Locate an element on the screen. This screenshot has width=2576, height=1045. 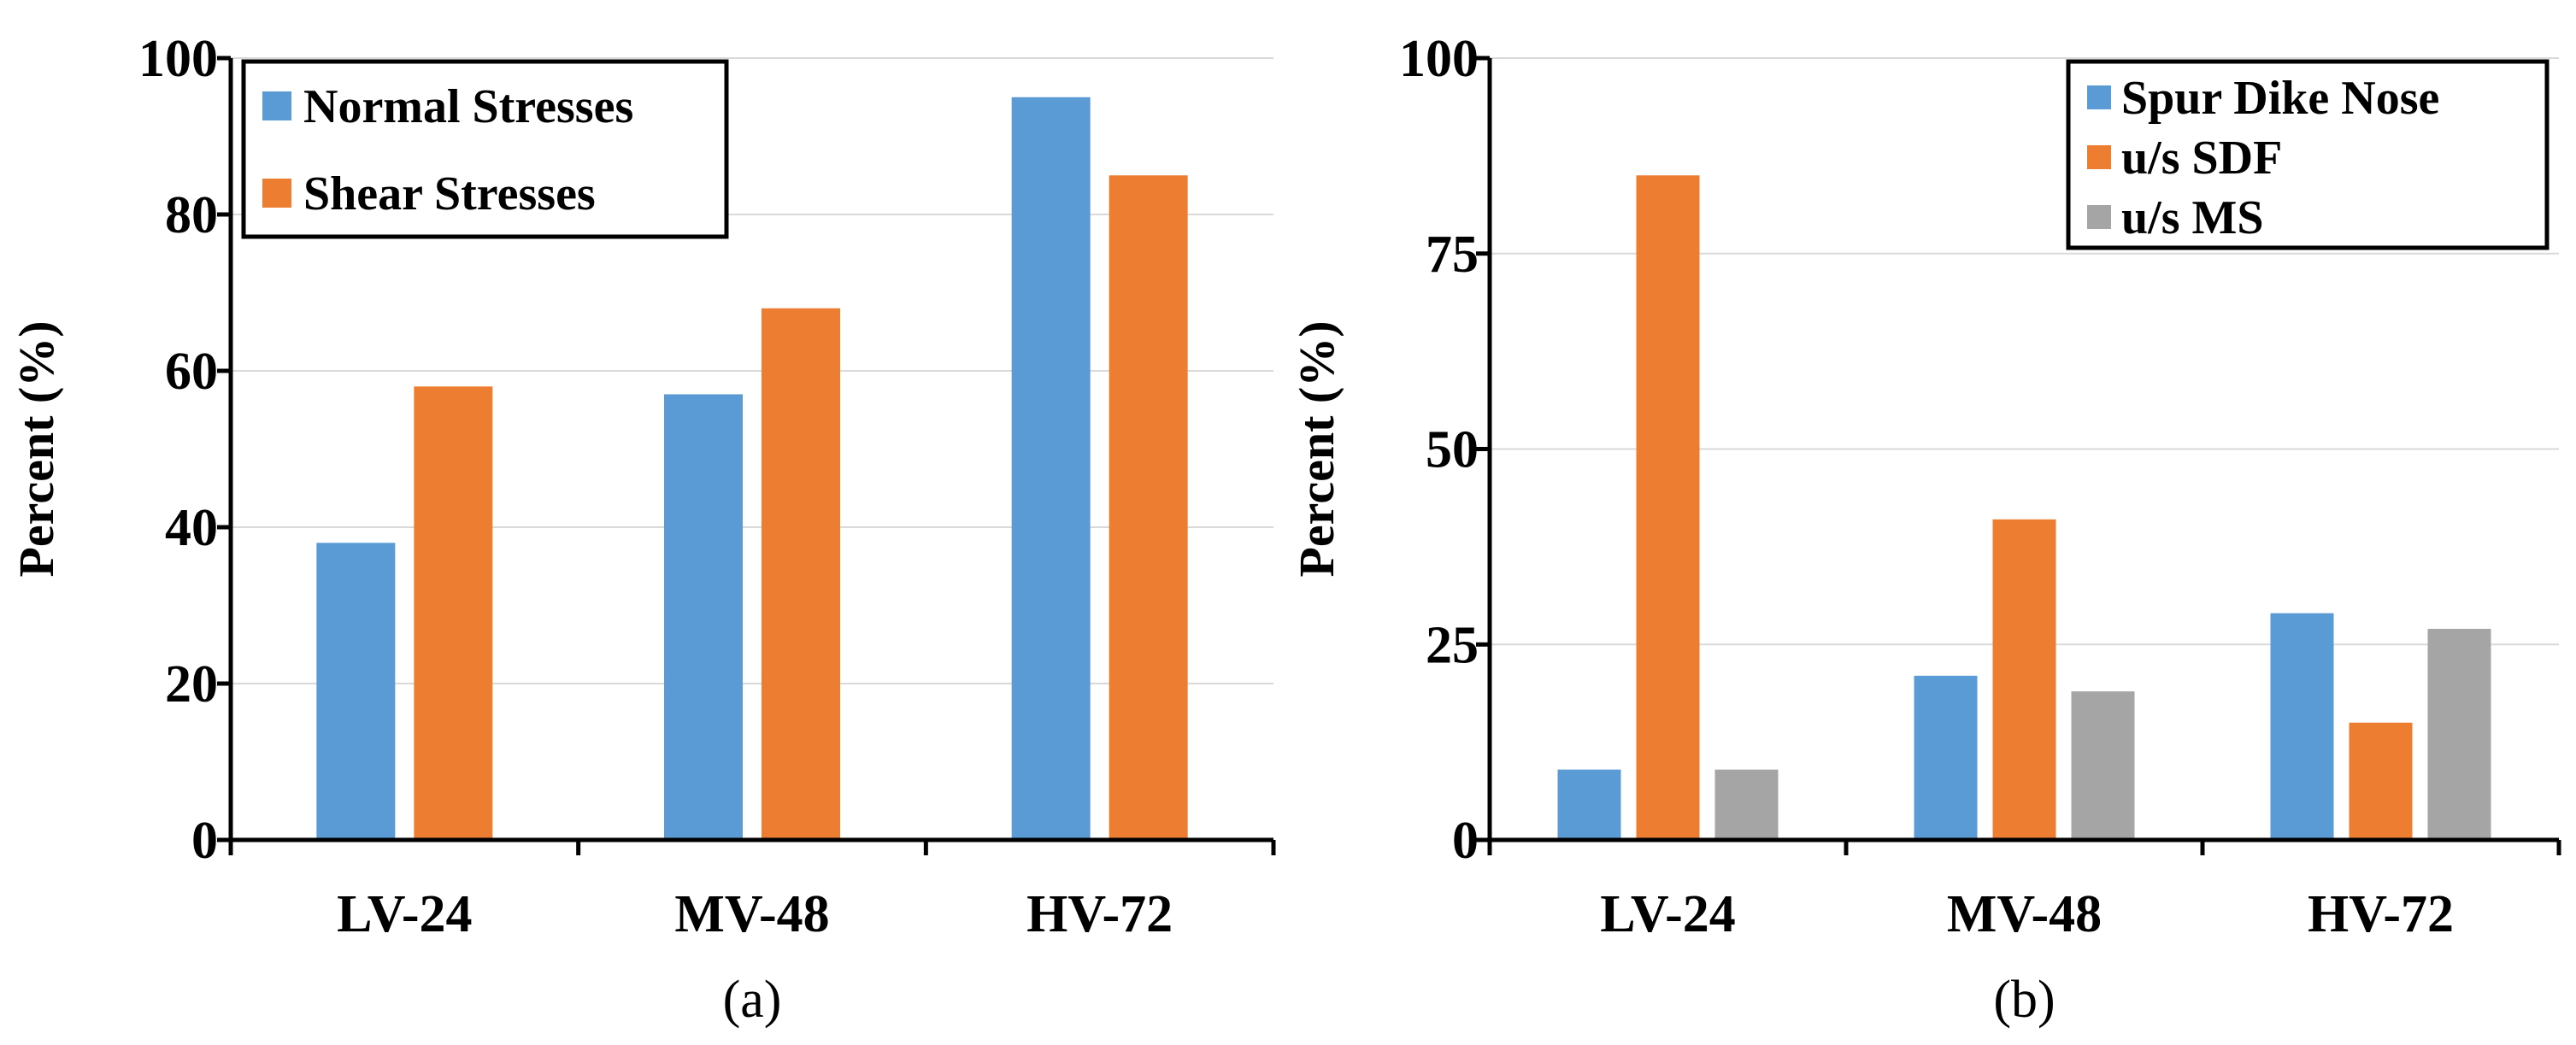
y-tick-label: 20 is located at coordinates (191, 684).